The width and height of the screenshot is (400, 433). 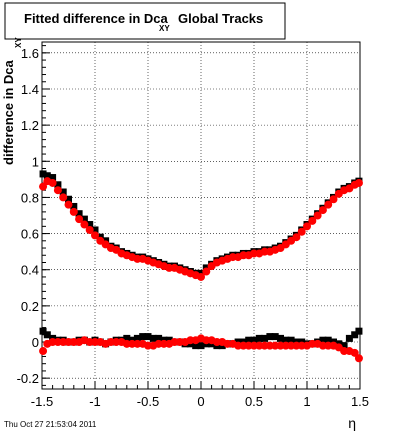 I want to click on x-axis-title: η, so click(x=352, y=423).